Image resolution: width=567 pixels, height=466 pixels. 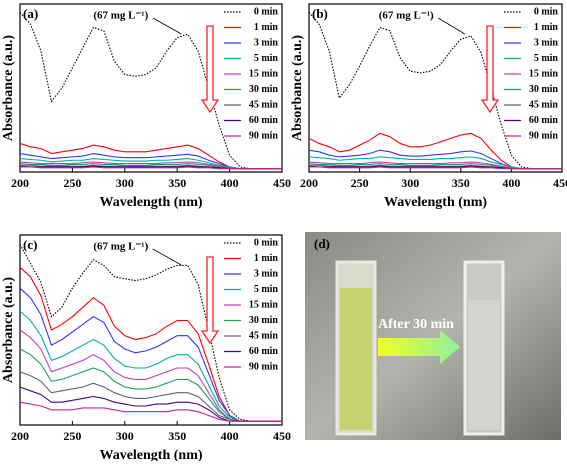 What do you see at coordinates (419, 347) in the screenshot?
I see `arrow` at bounding box center [419, 347].